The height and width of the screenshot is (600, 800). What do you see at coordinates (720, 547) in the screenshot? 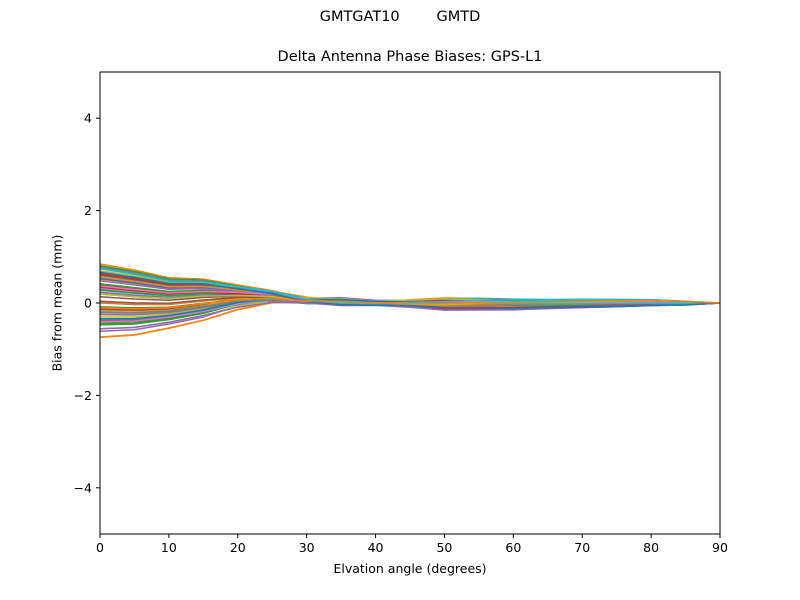
I see `x-tick-label: 90` at bounding box center [720, 547].